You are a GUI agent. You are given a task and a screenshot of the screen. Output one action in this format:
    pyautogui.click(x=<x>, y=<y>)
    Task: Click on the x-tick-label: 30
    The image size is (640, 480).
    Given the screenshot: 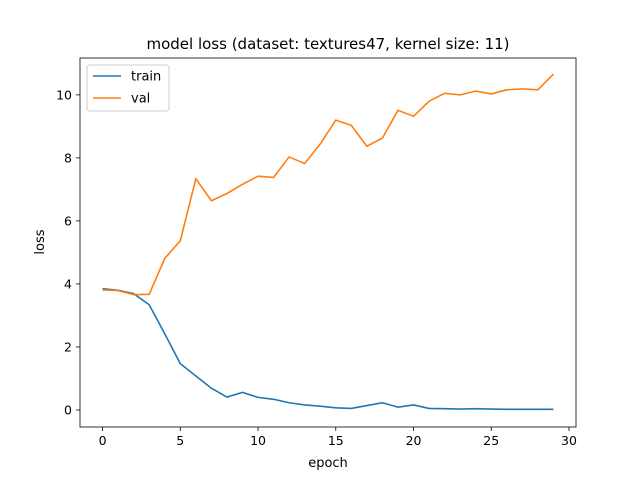 What is the action you would take?
    pyautogui.click(x=569, y=440)
    